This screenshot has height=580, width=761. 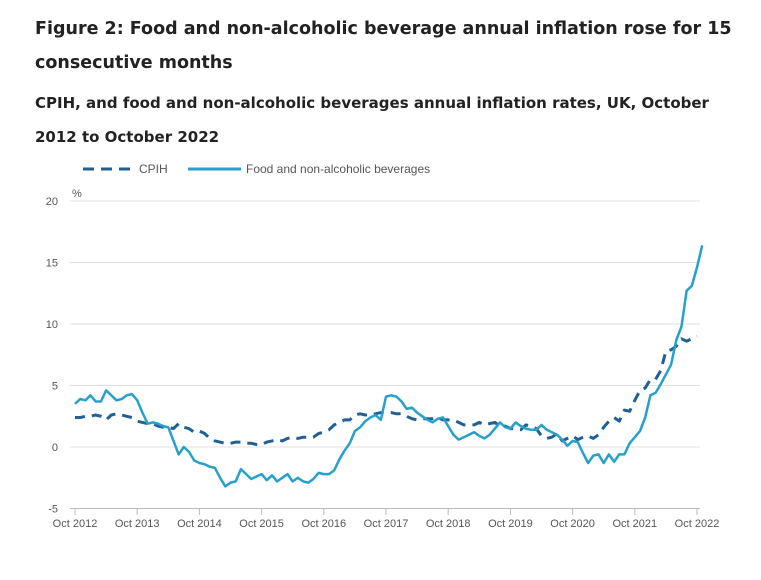 What do you see at coordinates (199, 524) in the screenshot?
I see `x-tick-label: Oct 2014` at bounding box center [199, 524].